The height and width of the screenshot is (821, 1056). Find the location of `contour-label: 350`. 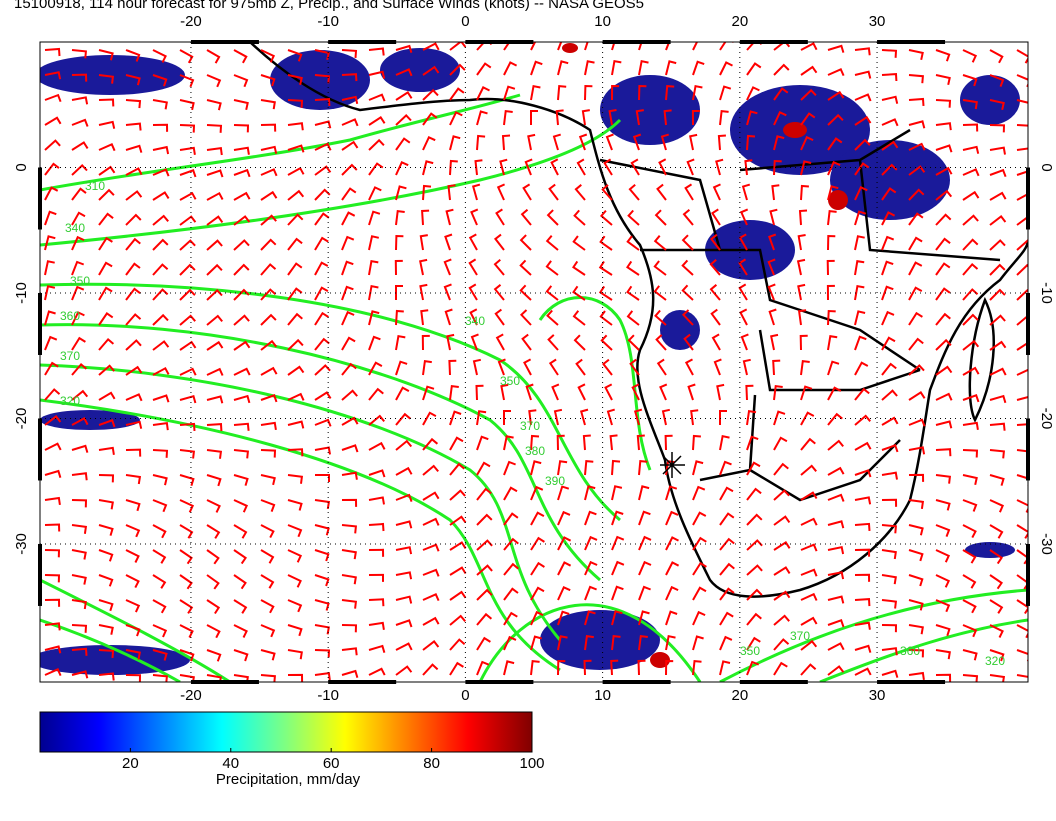

contour-label: 350 is located at coordinates (750, 651).